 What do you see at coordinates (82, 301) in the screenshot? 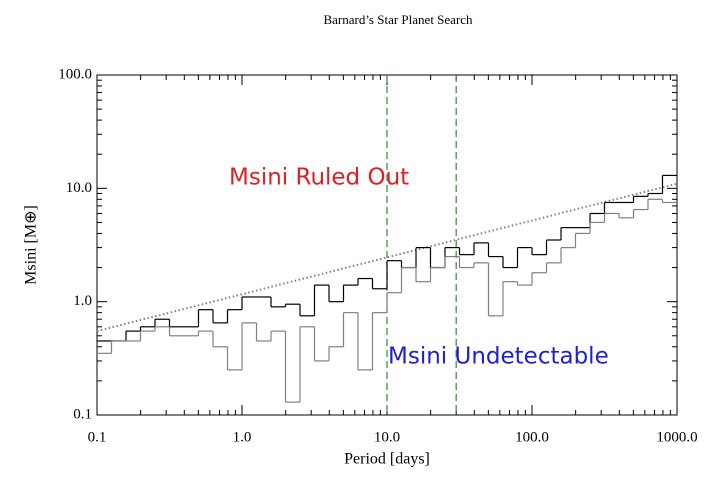
I see `y-tick-label: 1.0` at bounding box center [82, 301].